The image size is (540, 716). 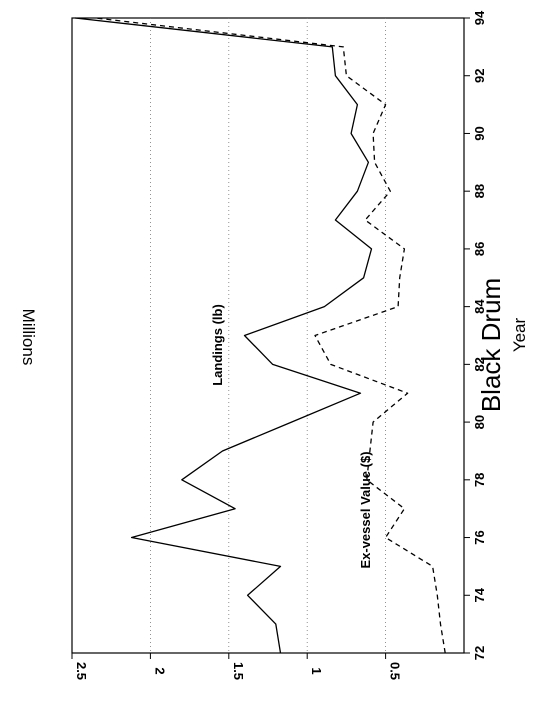 What do you see at coordinates (479, 364) in the screenshot?
I see `x-tick-label: 82` at bounding box center [479, 364].